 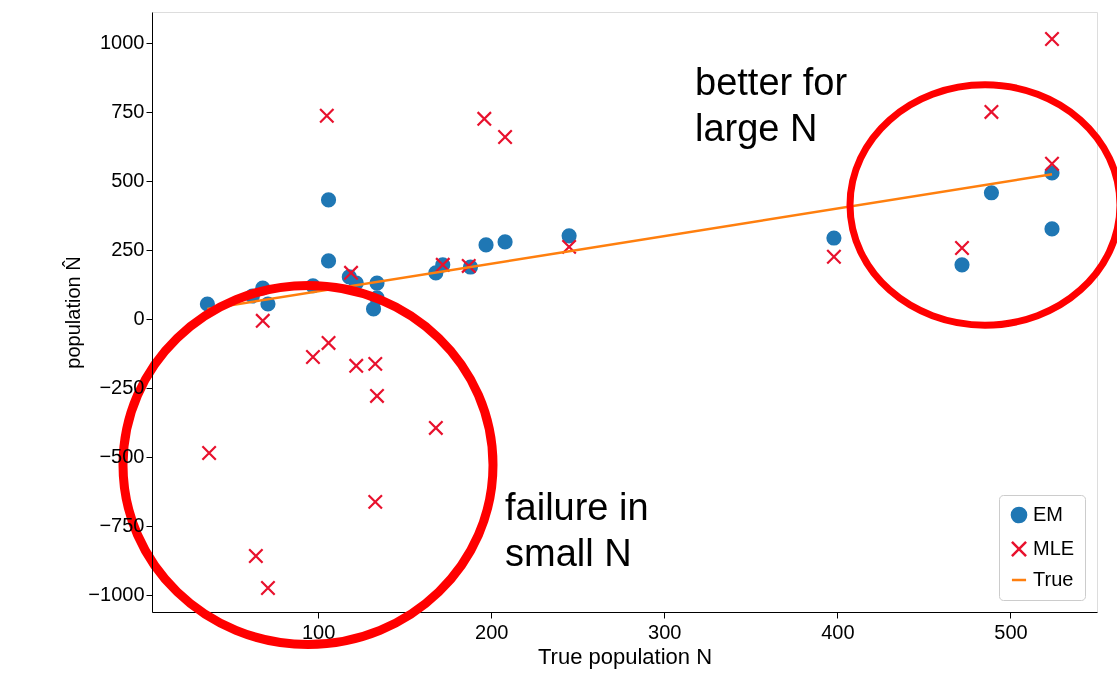 What do you see at coordinates (128, 249) in the screenshot?
I see `y-tick-label: 250` at bounding box center [128, 249].